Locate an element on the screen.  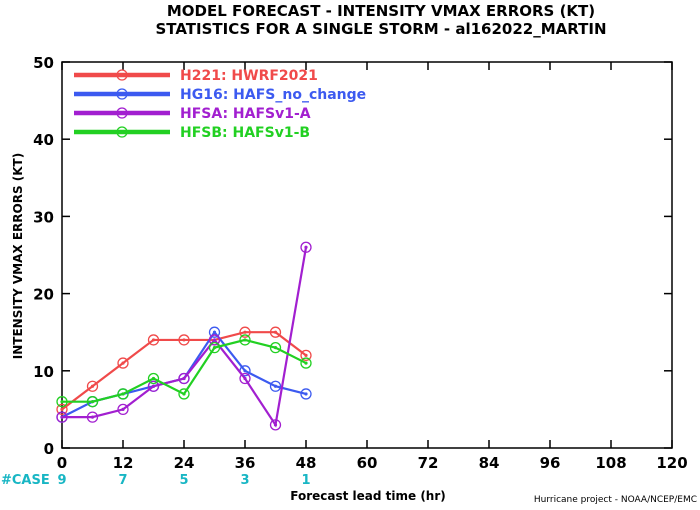
legend-label: HFSA: HAFSv1-A is located at coordinates (245, 114).